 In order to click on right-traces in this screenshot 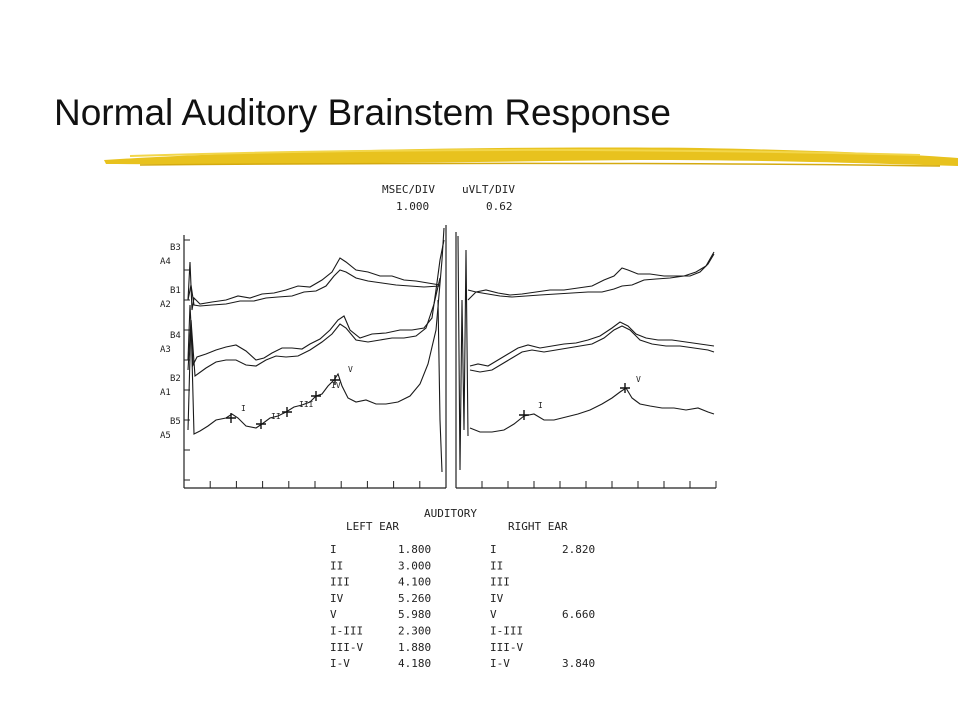, I will do `click(586, 353)`.